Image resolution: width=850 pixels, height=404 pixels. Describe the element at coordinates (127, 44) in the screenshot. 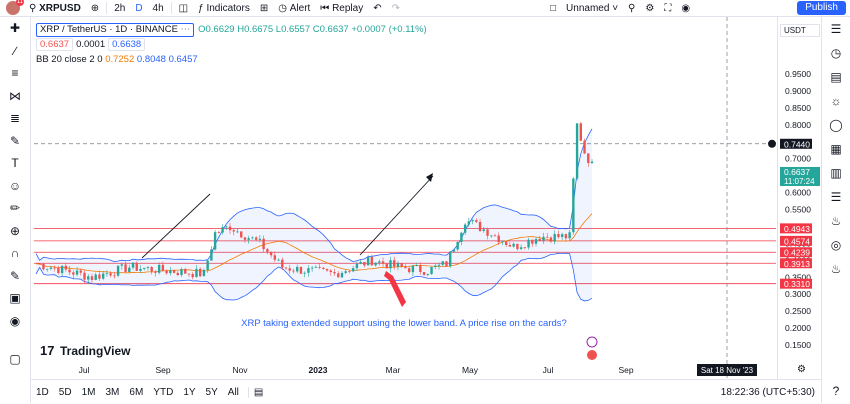

I see `ask-box: 0.6638` at that location.